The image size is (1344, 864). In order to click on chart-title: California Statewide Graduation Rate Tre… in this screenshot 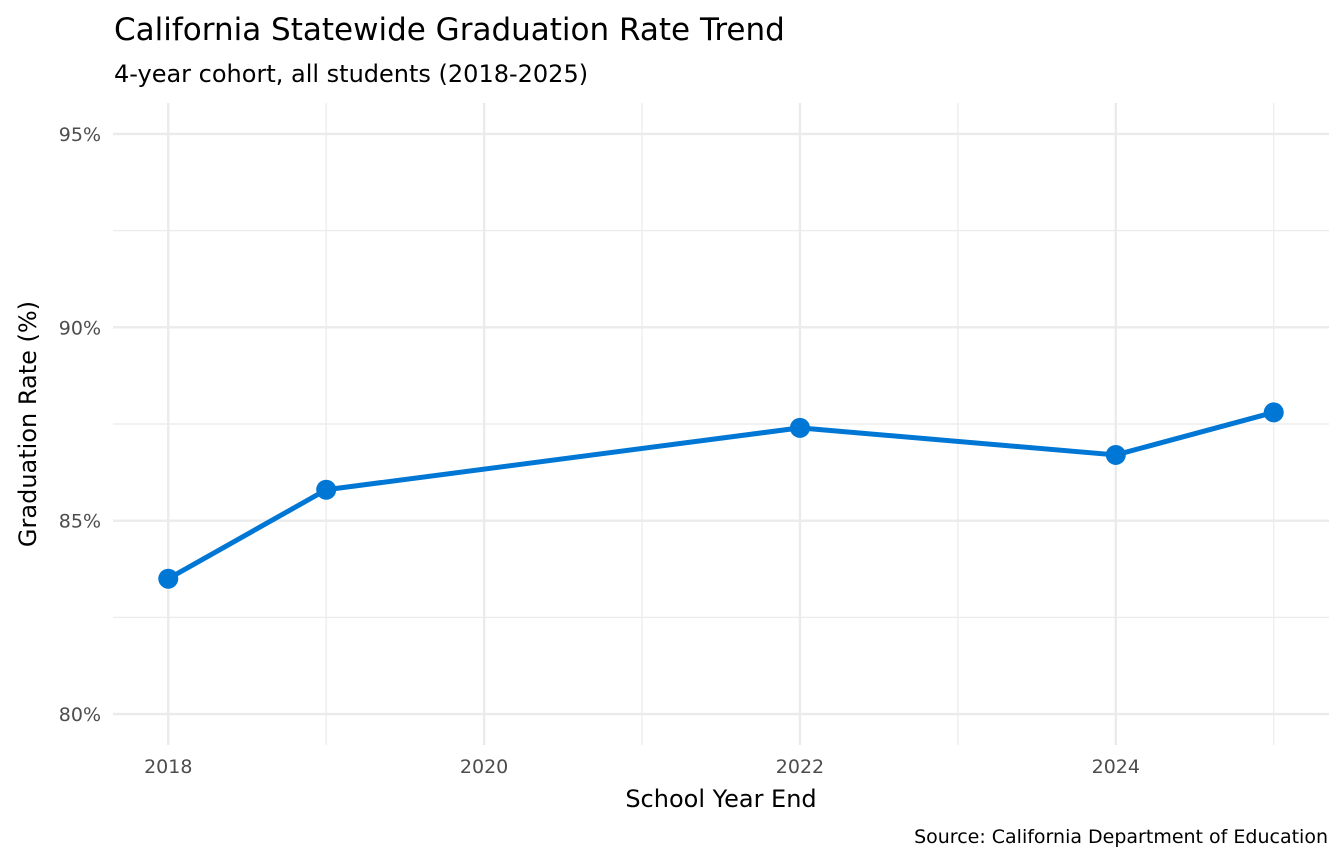, I will do `click(449, 30)`.